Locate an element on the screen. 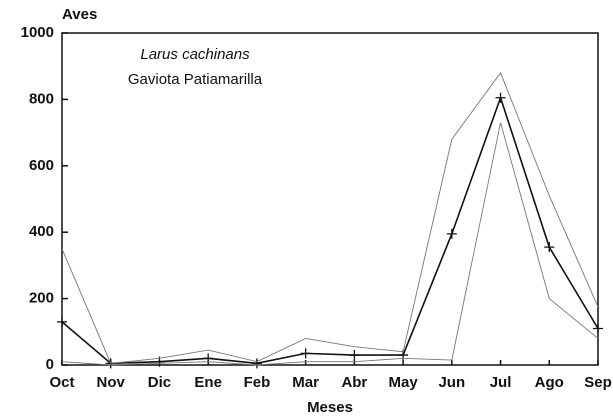 This screenshot has width=613, height=418. x-tick-label: Feb is located at coordinates (257, 382).